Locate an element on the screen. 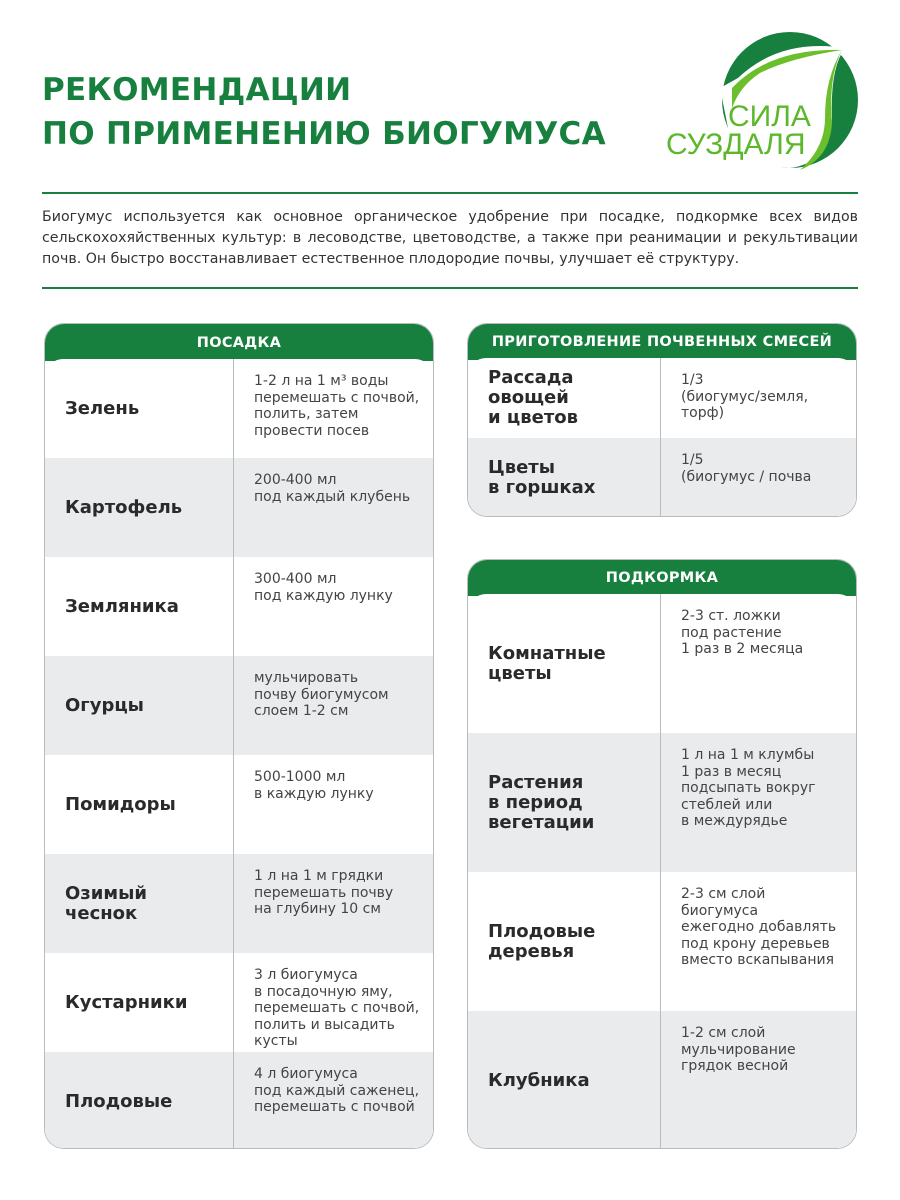  divider-top is located at coordinates (450, 193).